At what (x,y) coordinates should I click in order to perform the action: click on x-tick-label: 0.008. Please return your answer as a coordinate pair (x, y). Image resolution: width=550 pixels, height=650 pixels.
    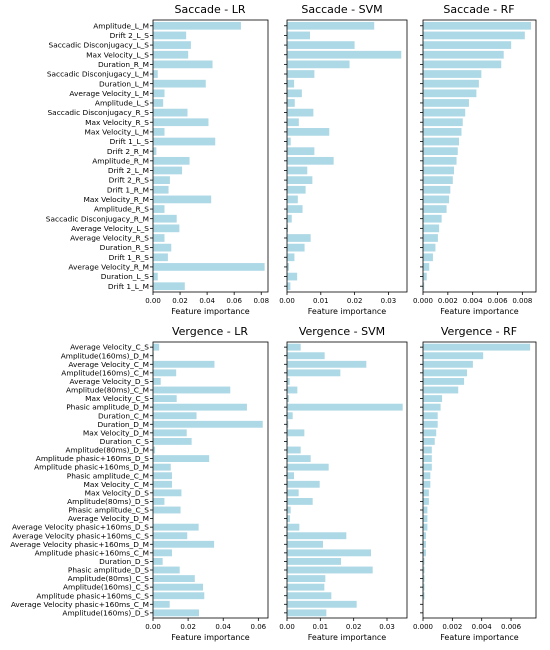
    Looking at the image, I should click on (522, 301).